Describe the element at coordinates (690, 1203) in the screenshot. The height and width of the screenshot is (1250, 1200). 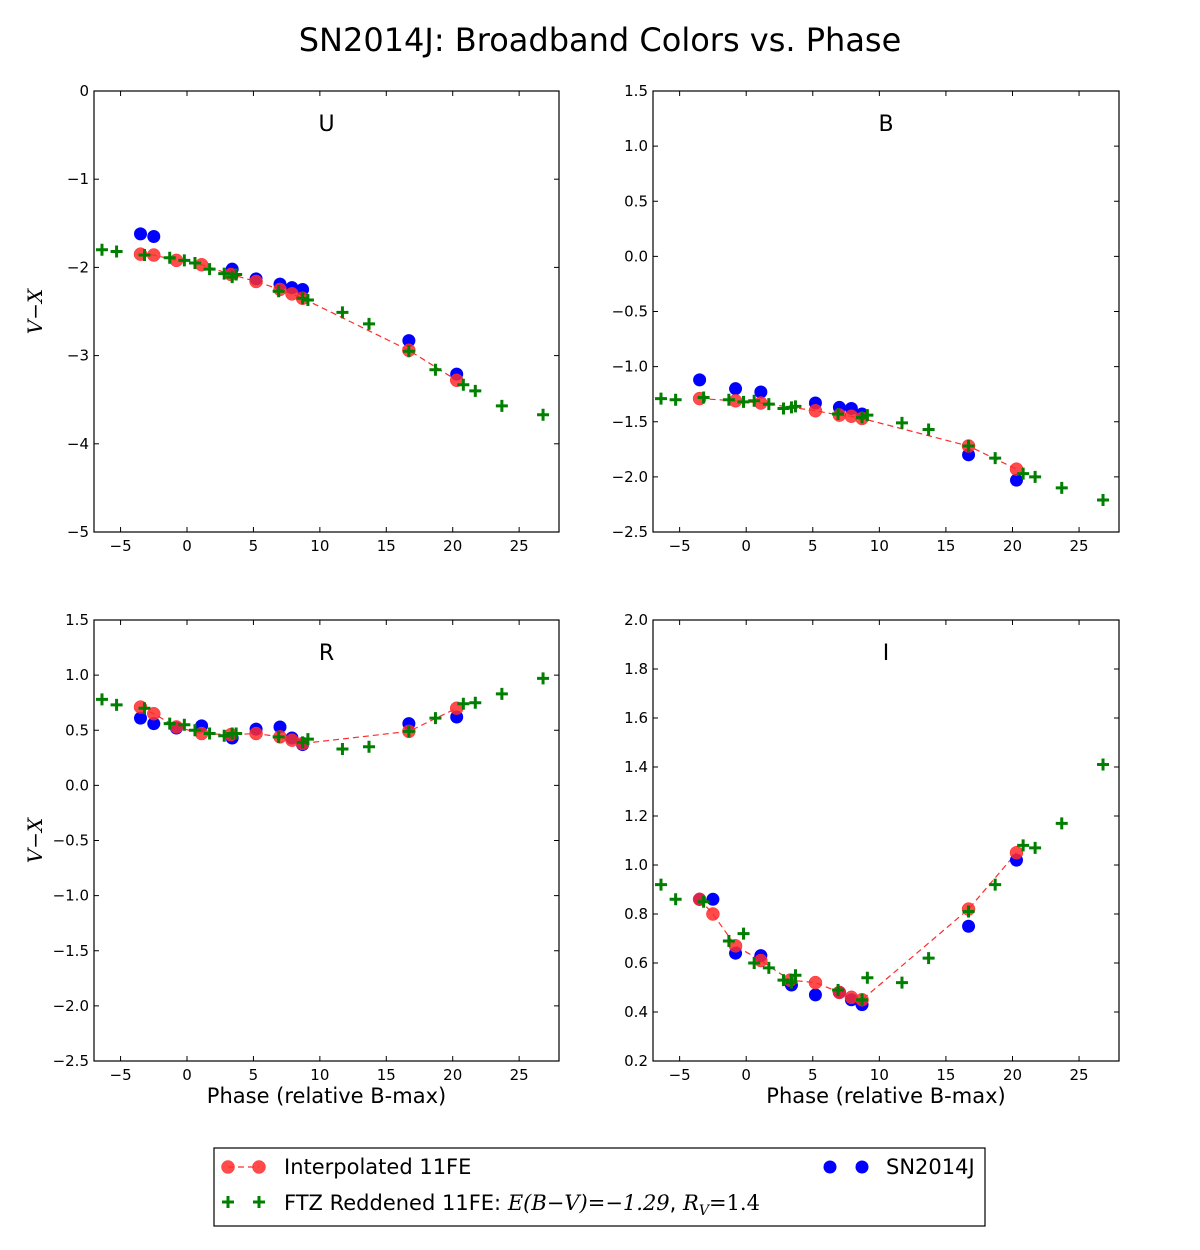
I see `legend-ftz-rv: R` at that location.